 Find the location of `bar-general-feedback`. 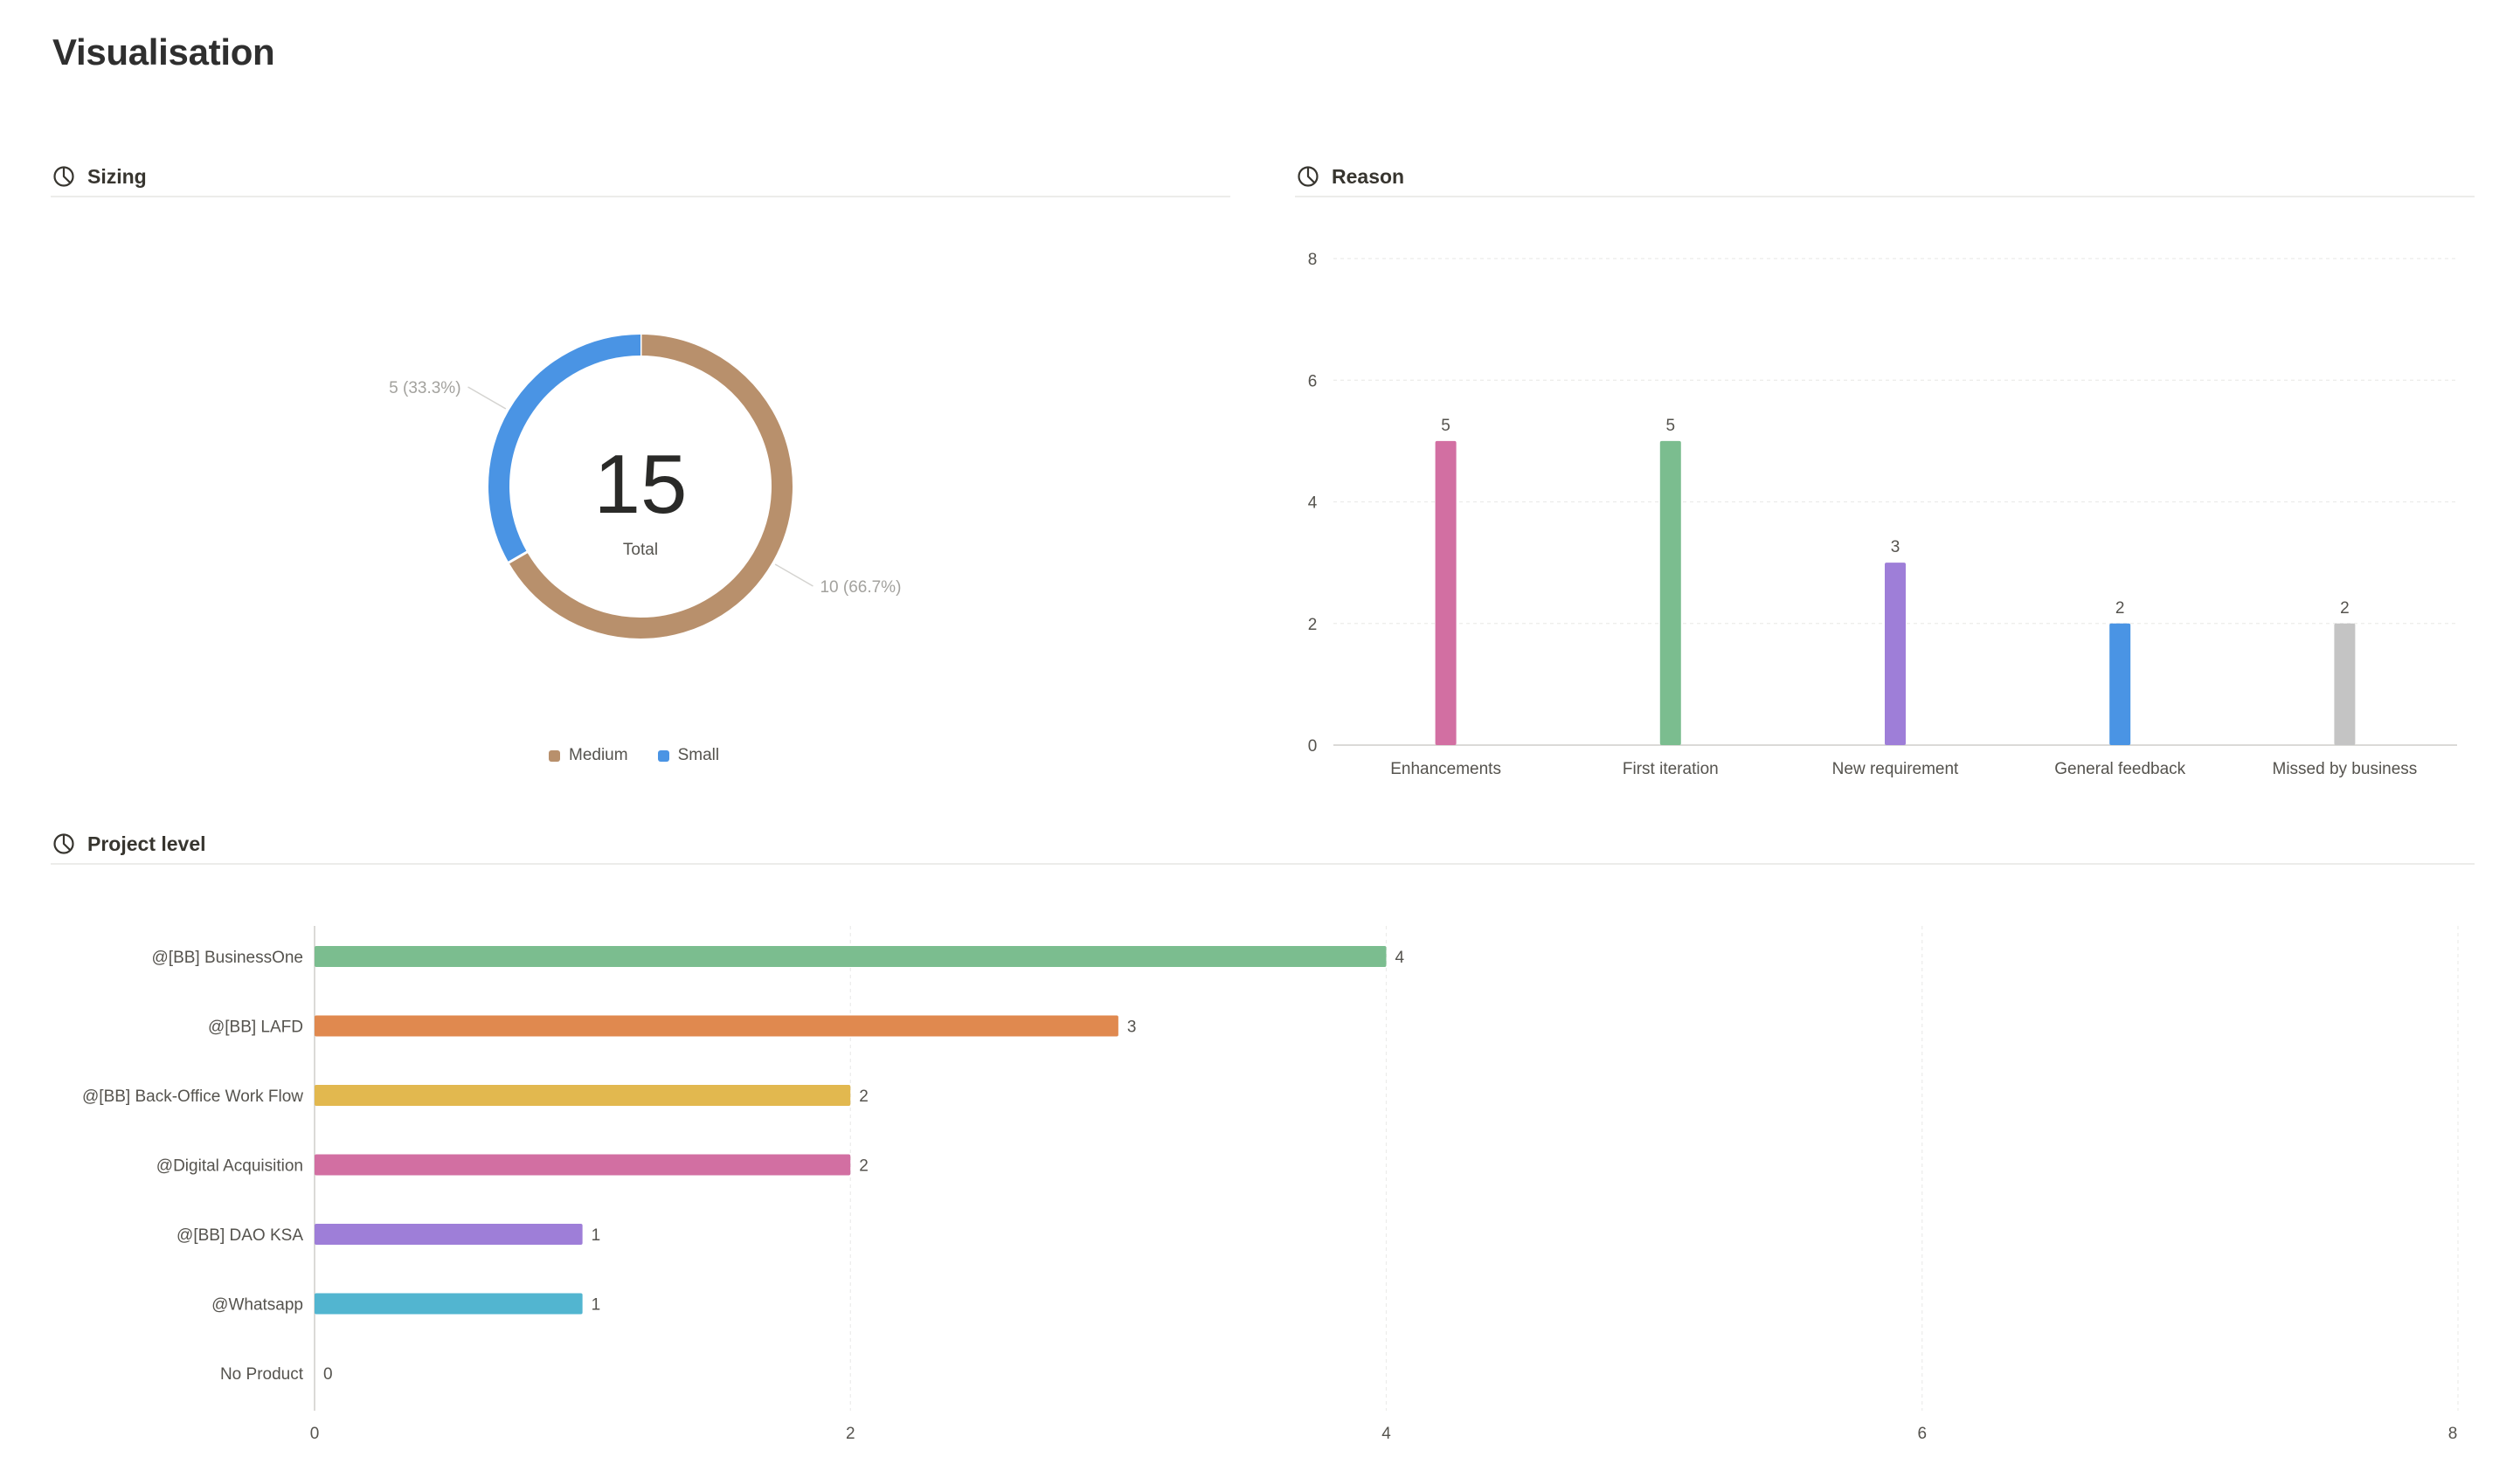

bar-general-feedback is located at coordinates (2120, 684).